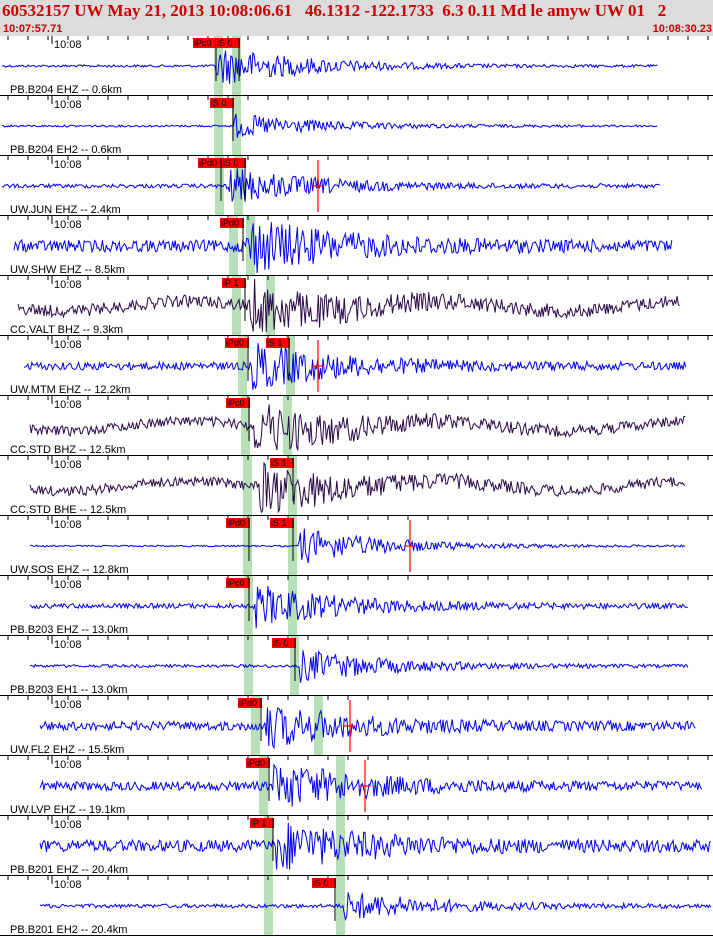  Describe the element at coordinates (67, 270) in the screenshot. I see `station-label: UW.SHW EHZ -- 8.5km` at that location.